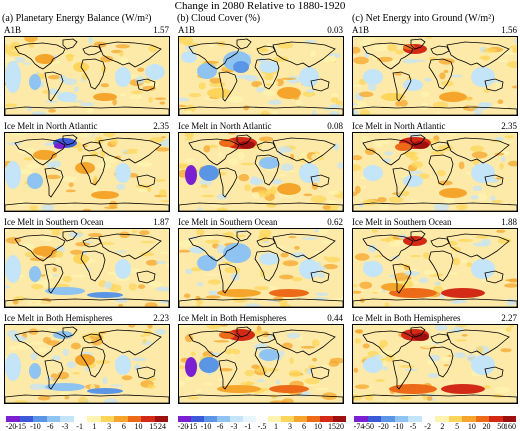 This screenshot has height=431, width=520. Describe the element at coordinates (440, 146) in the screenshot. I see `coastline-europe` at that location.